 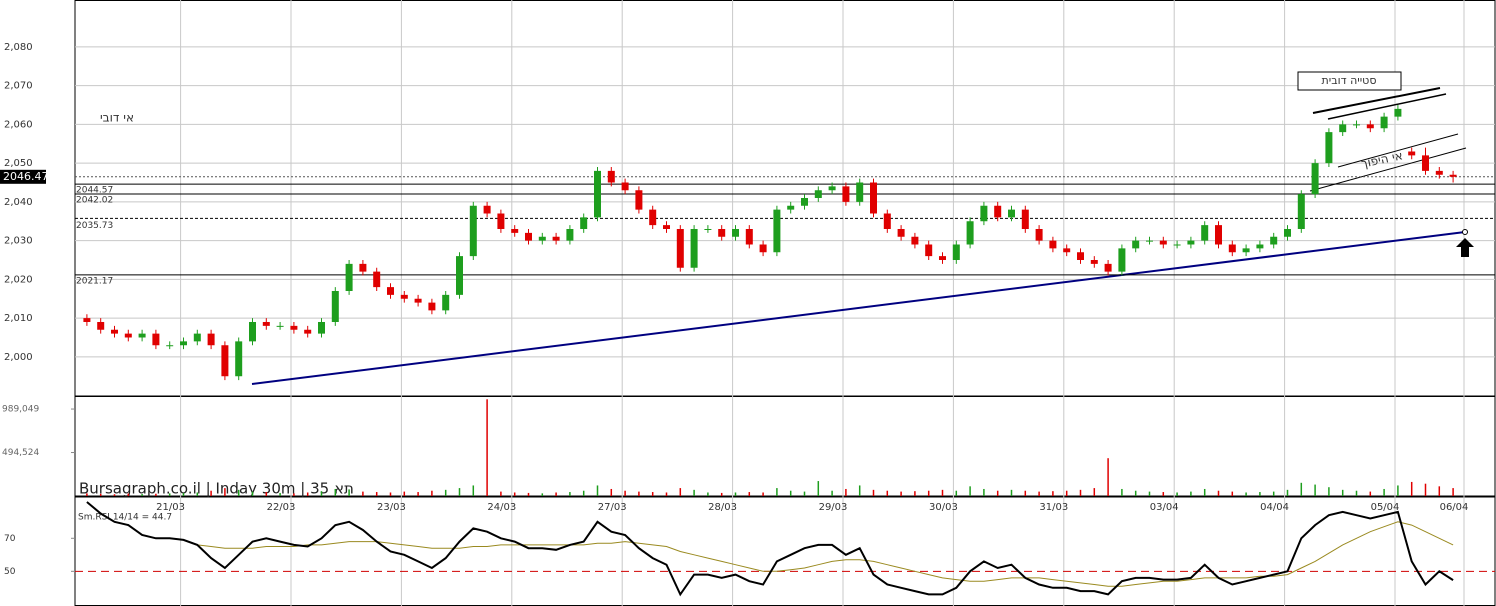 What do you see at coordinates (1164, 507) in the screenshot?
I see `x-tick-label: 03/04` at bounding box center [1164, 507].